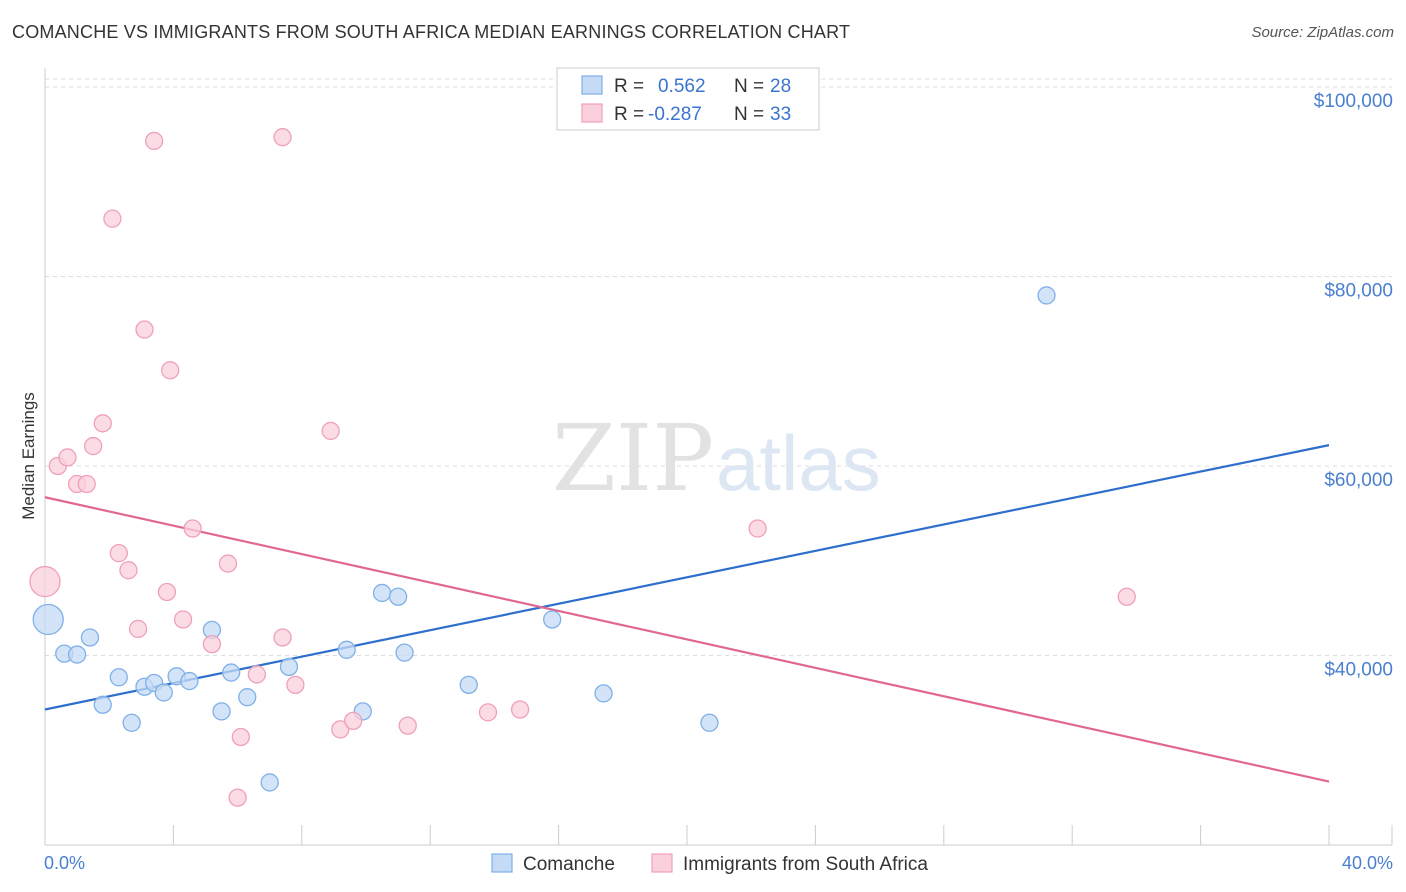  Describe the element at coordinates (633, 458) in the screenshot. I see `watermark-zip: ZIP` at that location.